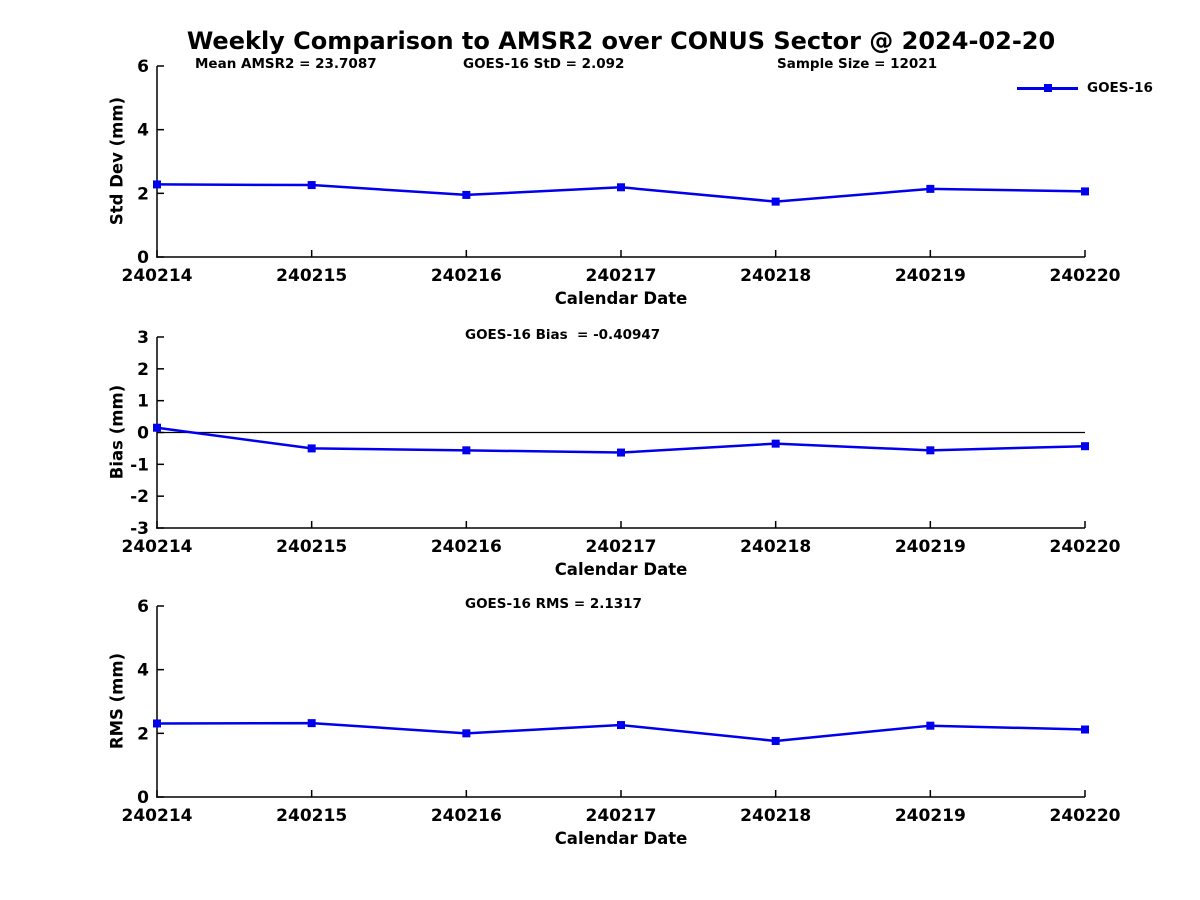  I want to click on y-tick-label: -2, so click(139, 497).